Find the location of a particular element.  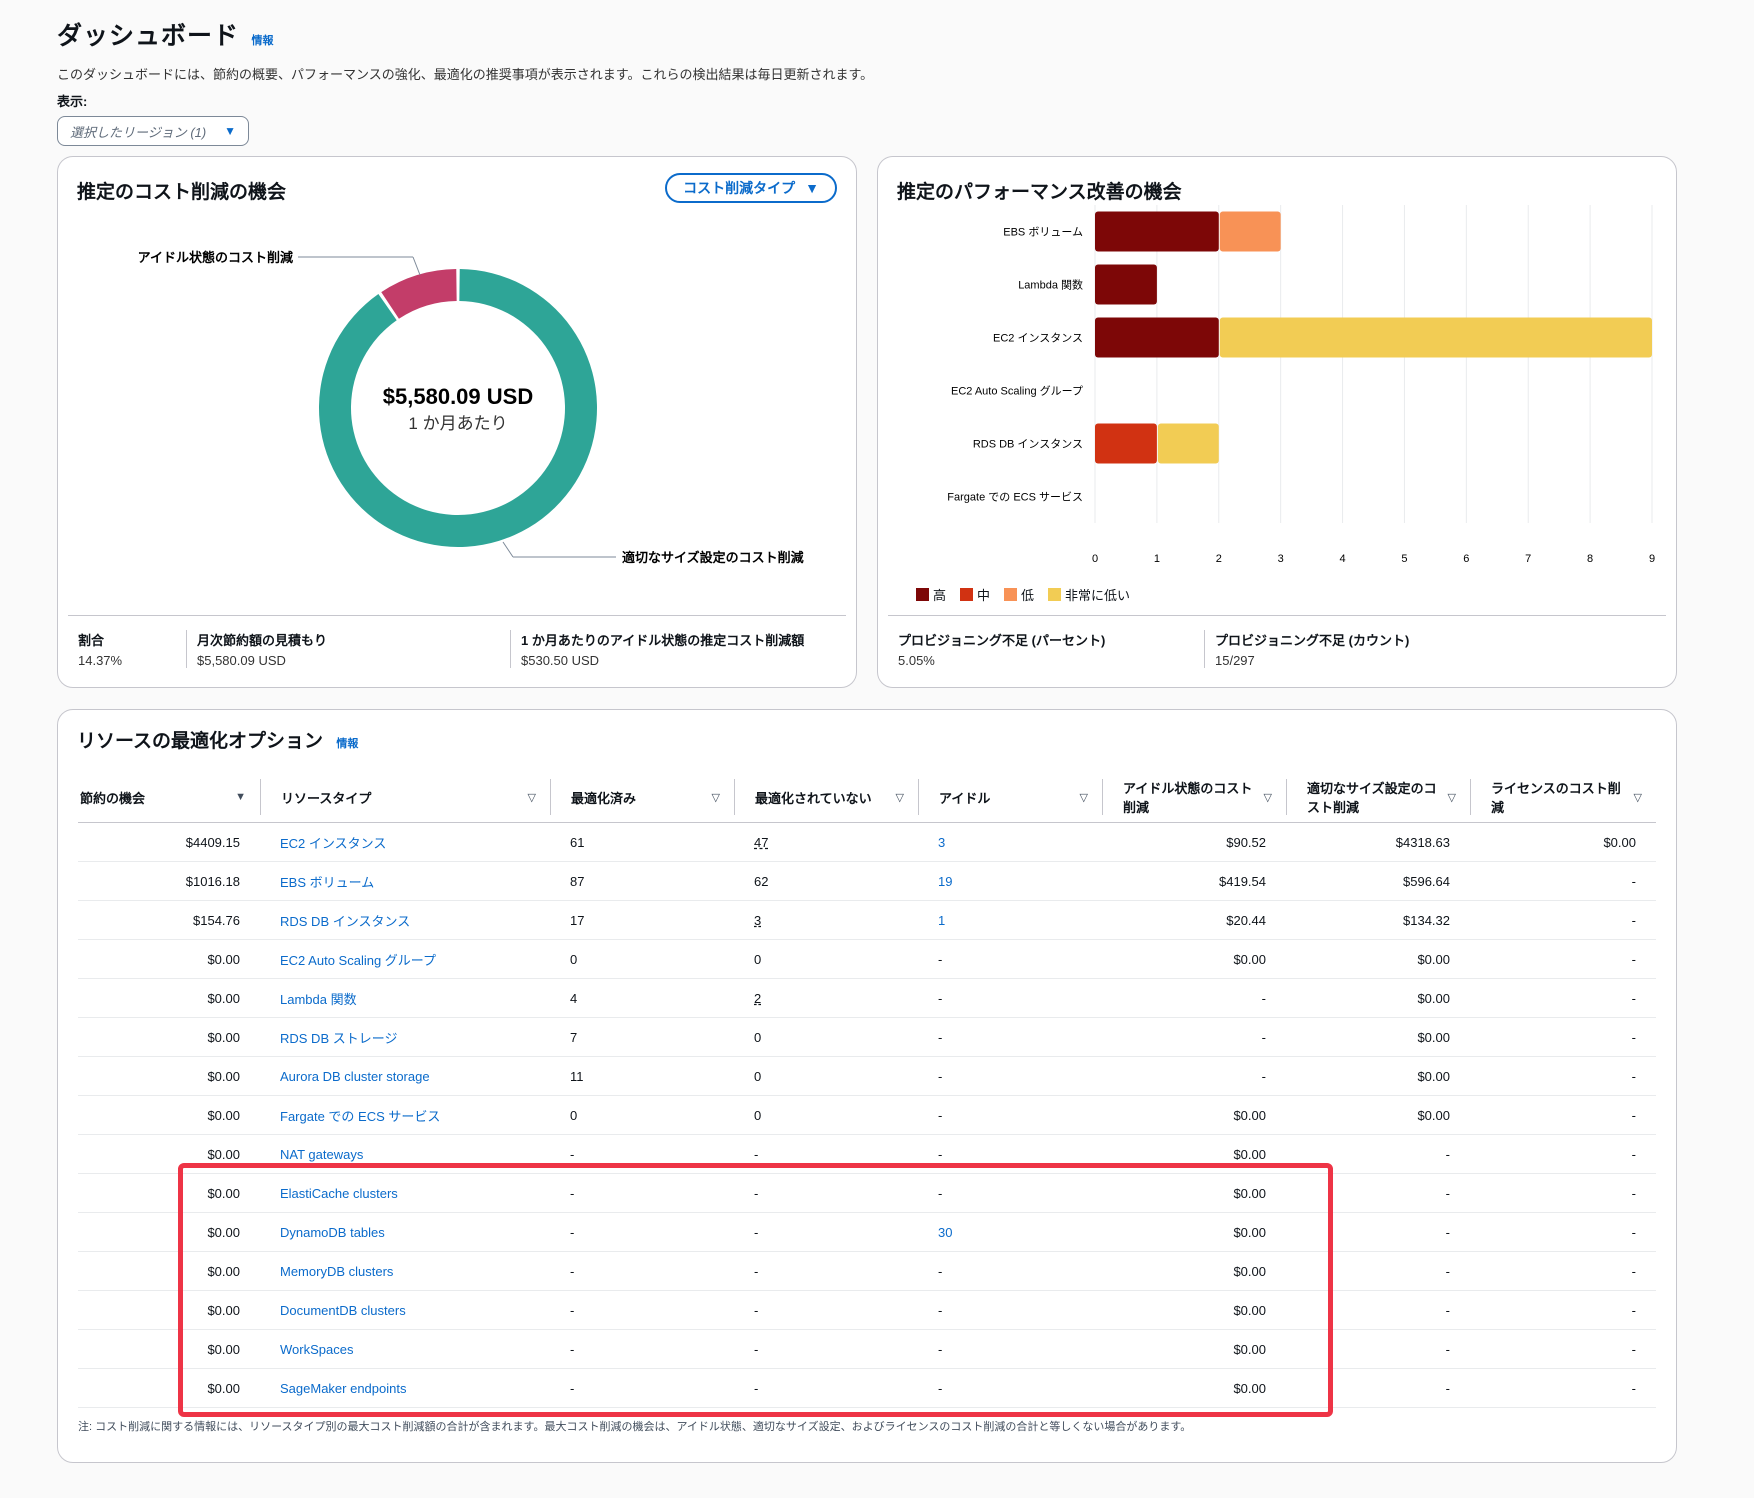

idle-count-link: 30 is located at coordinates (1010, 1232).